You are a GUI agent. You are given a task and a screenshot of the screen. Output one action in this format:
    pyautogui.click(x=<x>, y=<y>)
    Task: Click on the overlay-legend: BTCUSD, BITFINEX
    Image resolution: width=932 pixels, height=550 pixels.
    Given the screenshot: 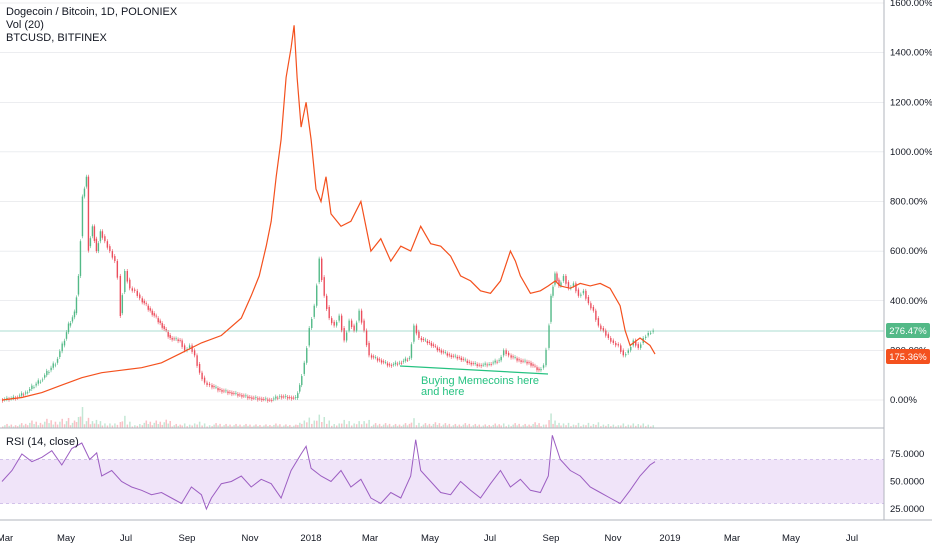 What is the action you would take?
    pyautogui.click(x=56, y=38)
    